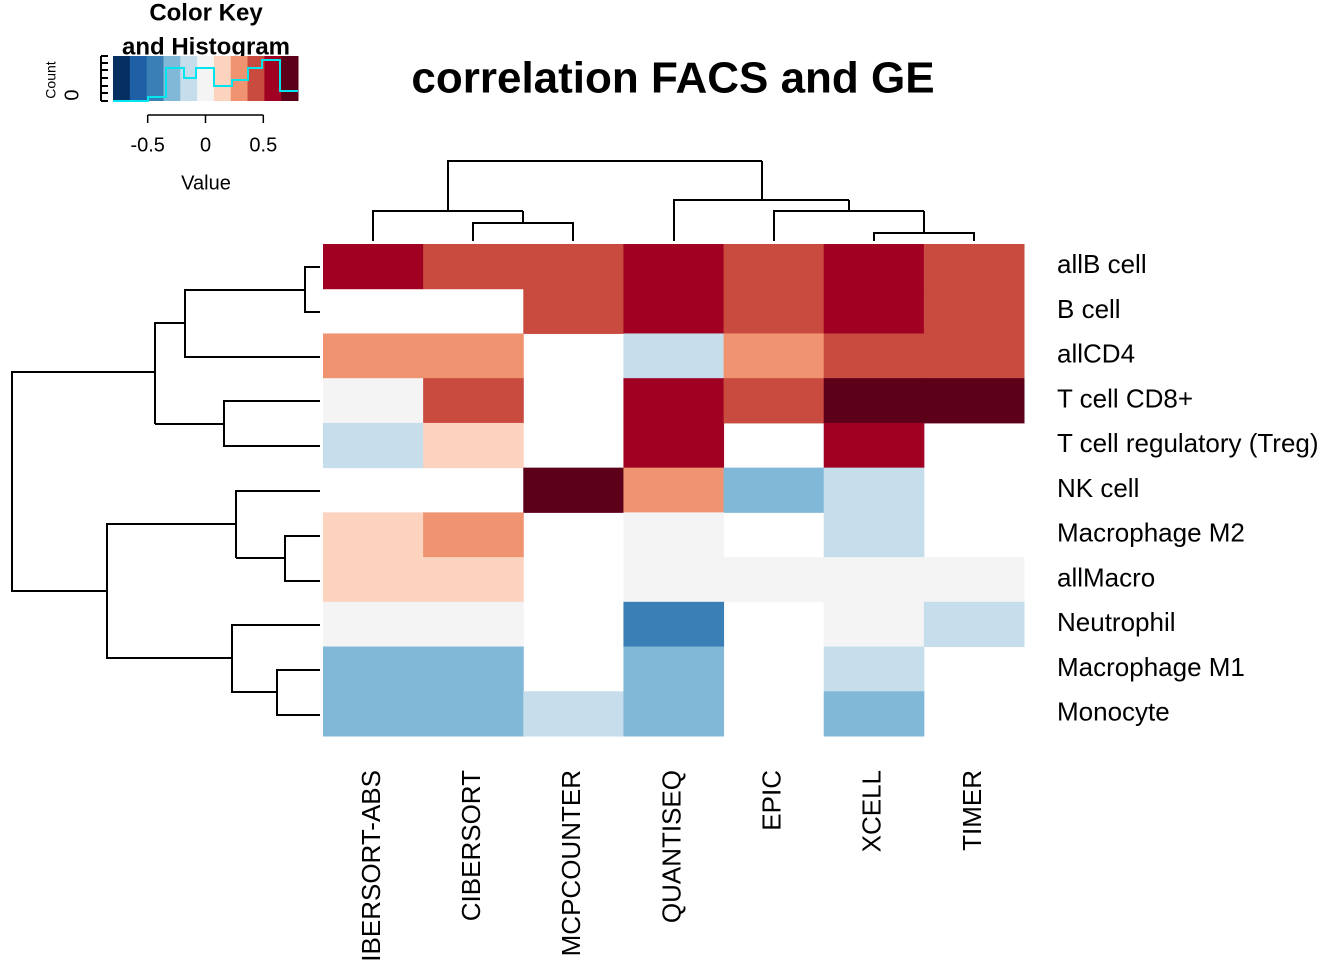  Describe the element at coordinates (51, 79) in the screenshot. I see `key-y-label: Count` at that location.